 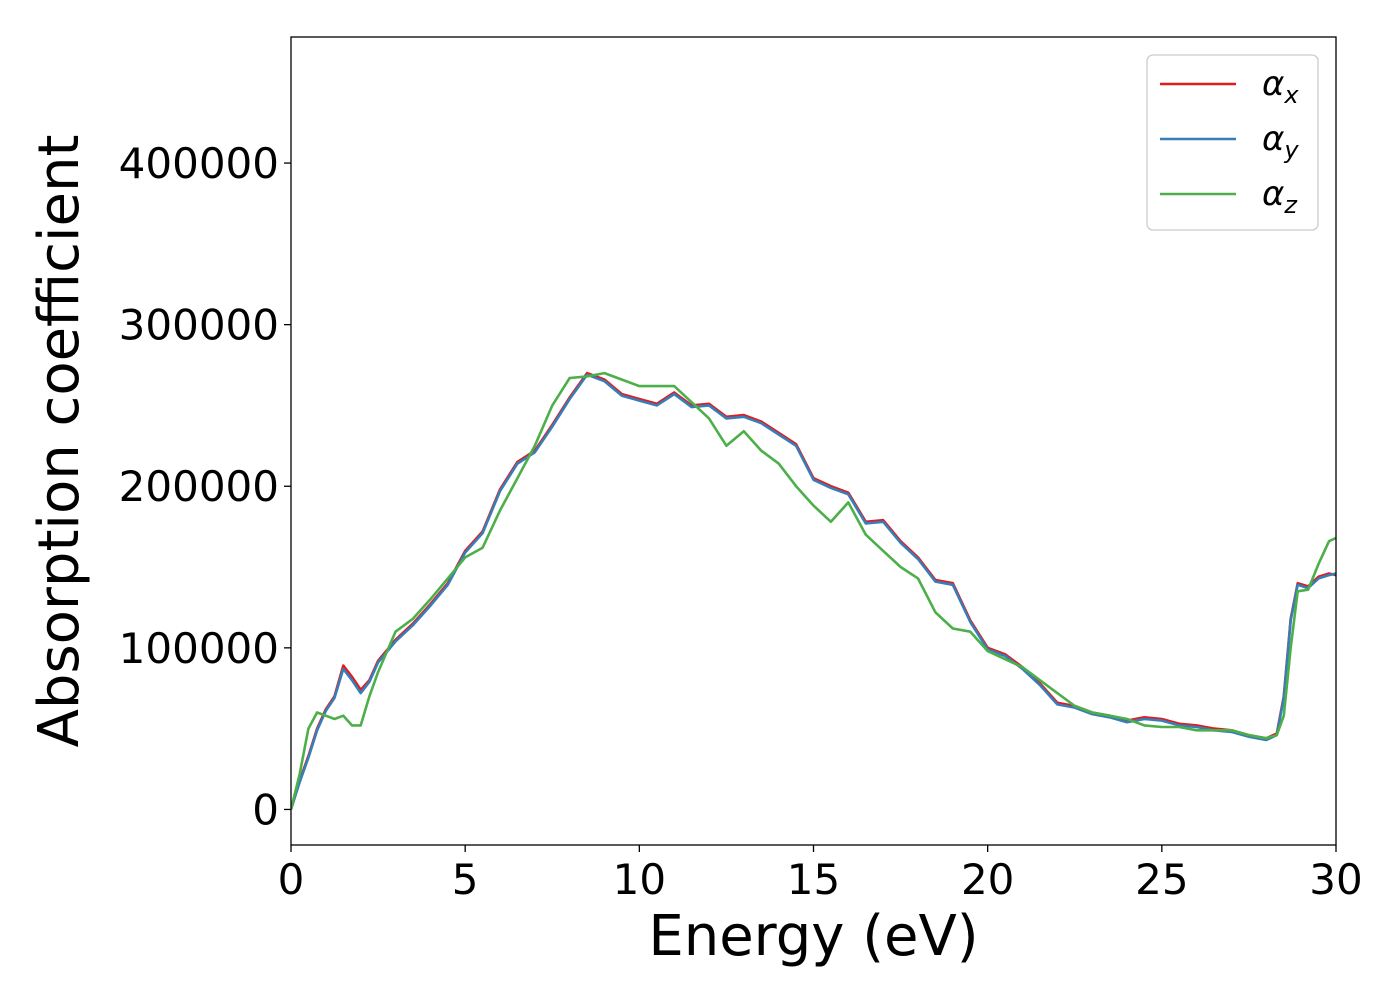 I want to click on x-tick-label: 5, so click(x=465, y=879).